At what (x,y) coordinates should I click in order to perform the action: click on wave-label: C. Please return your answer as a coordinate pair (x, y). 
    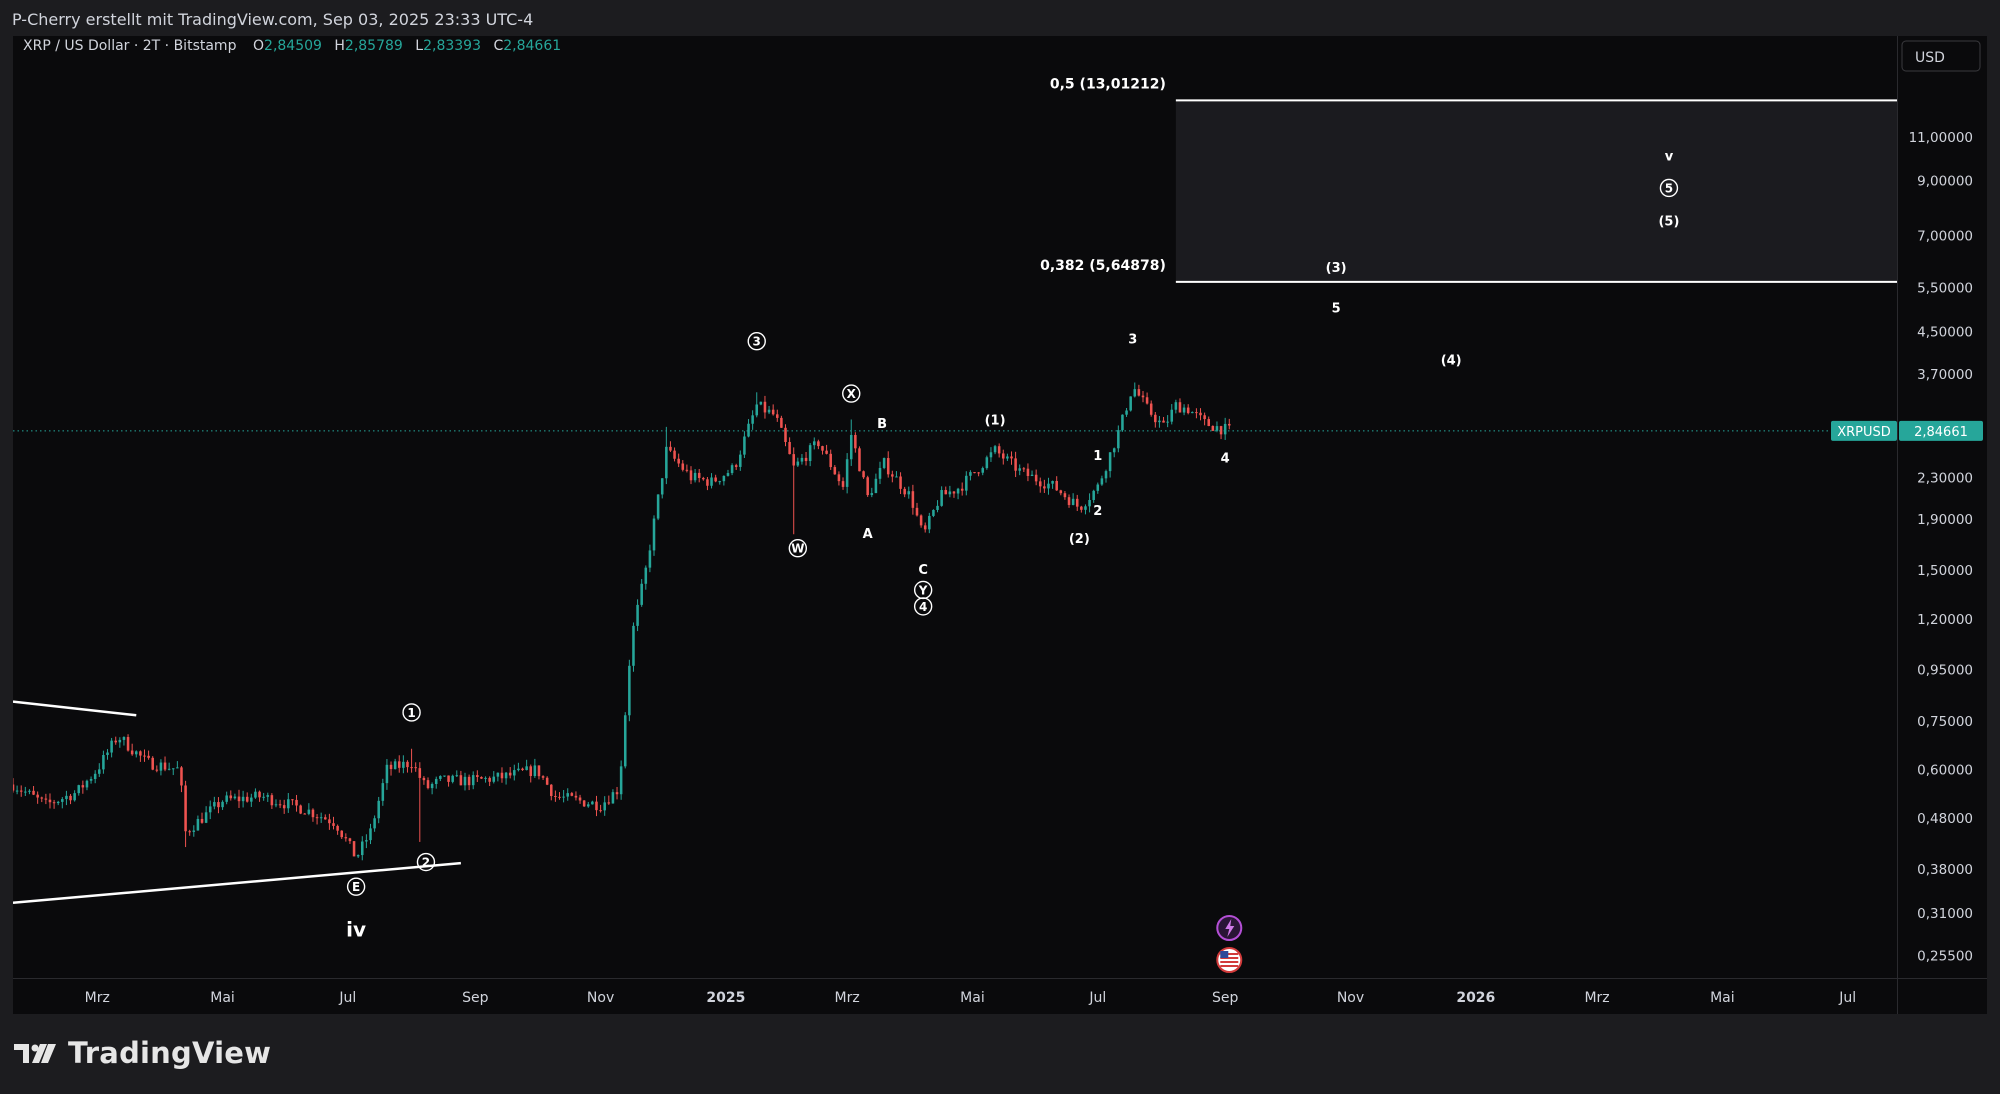
    Looking at the image, I should click on (923, 570).